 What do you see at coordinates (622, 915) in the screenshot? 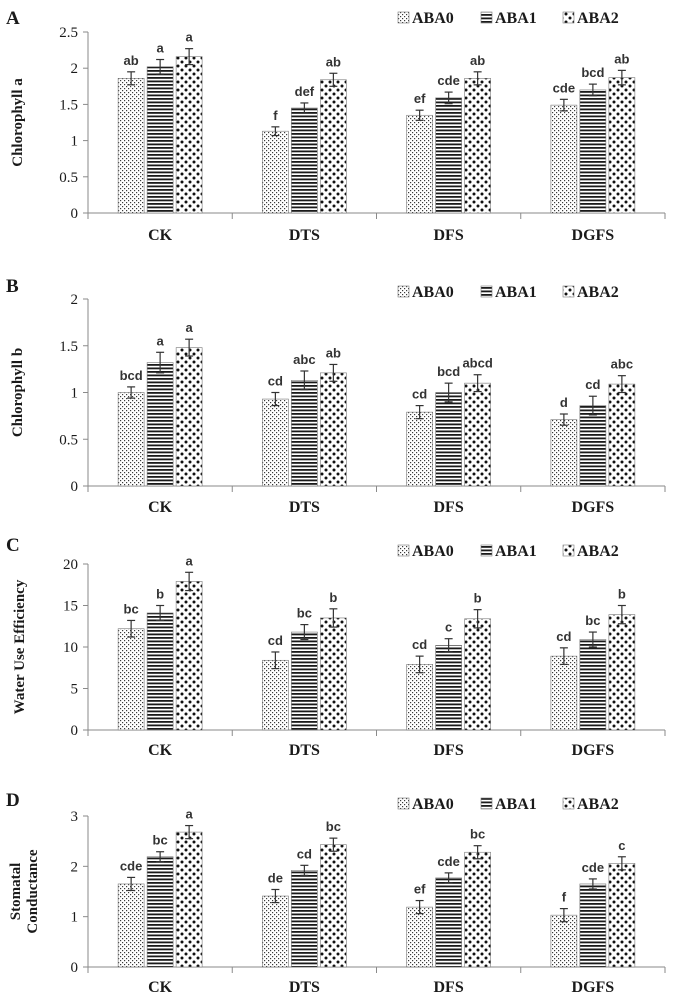
I see `bar-aba2-dgfs` at bounding box center [622, 915].